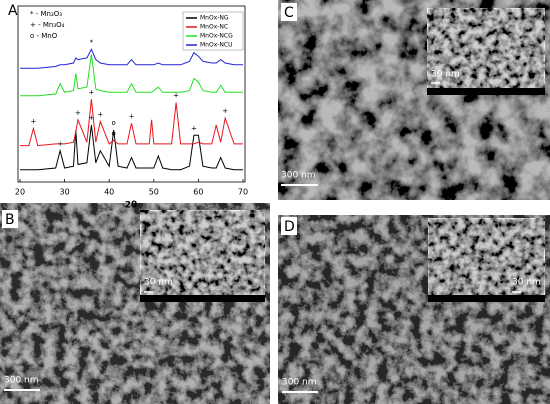 The width and height of the screenshot is (550, 404). I want to click on panel-label: B, so click(10, 220).